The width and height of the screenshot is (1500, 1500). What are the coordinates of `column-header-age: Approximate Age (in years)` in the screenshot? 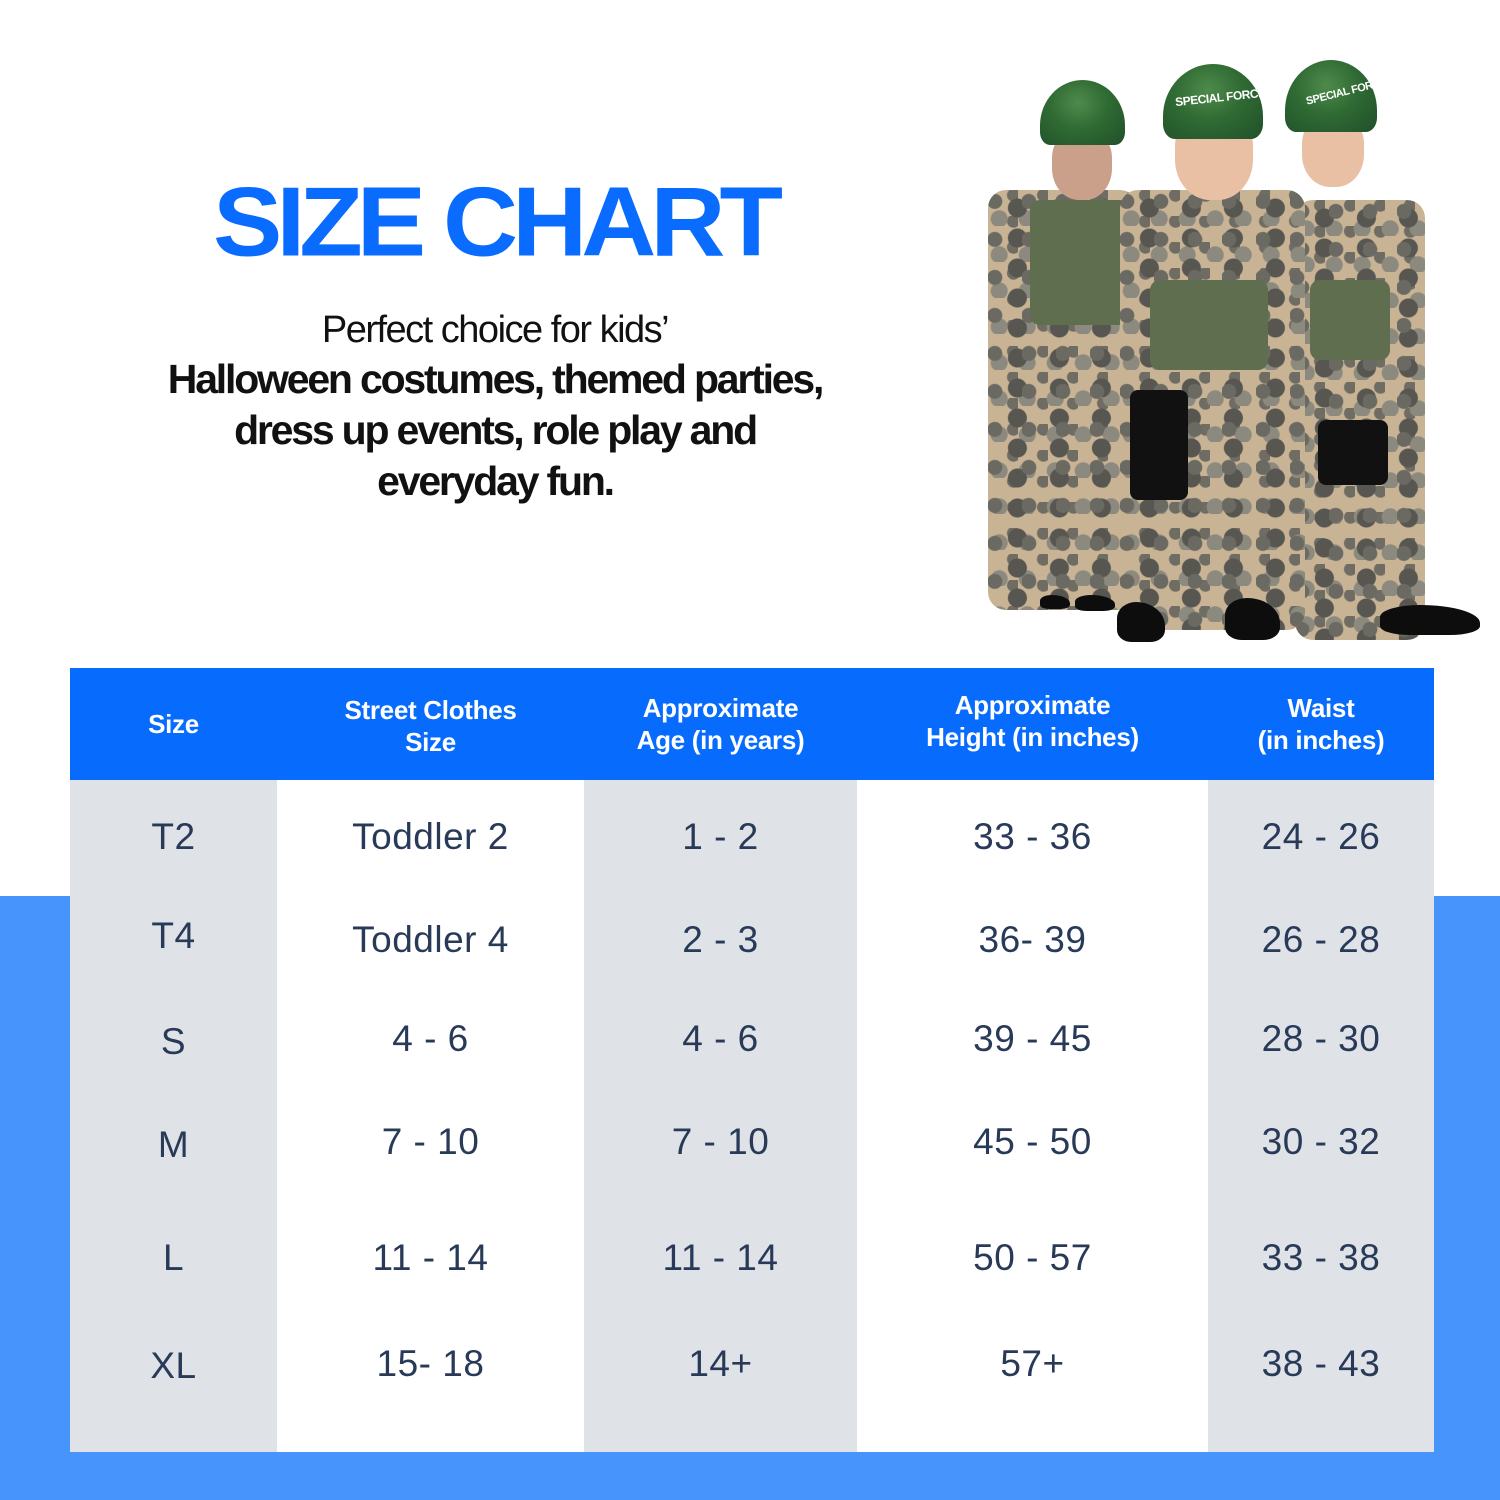 It's located at (720, 724).